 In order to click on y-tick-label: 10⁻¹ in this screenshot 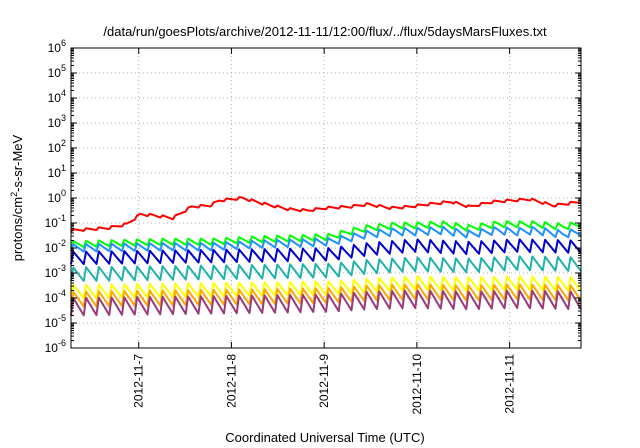, I will do `click(55, 221)`.